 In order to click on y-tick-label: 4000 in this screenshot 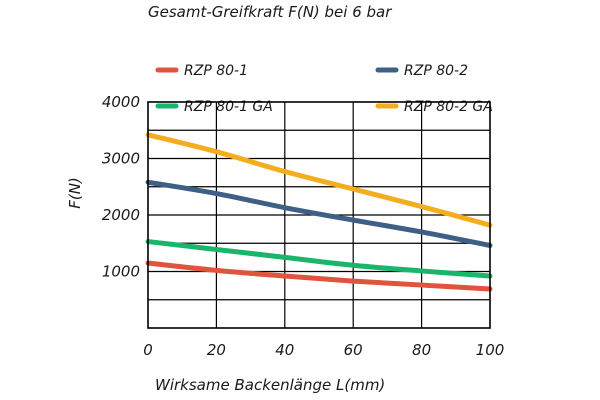, I will do `click(121, 102)`.